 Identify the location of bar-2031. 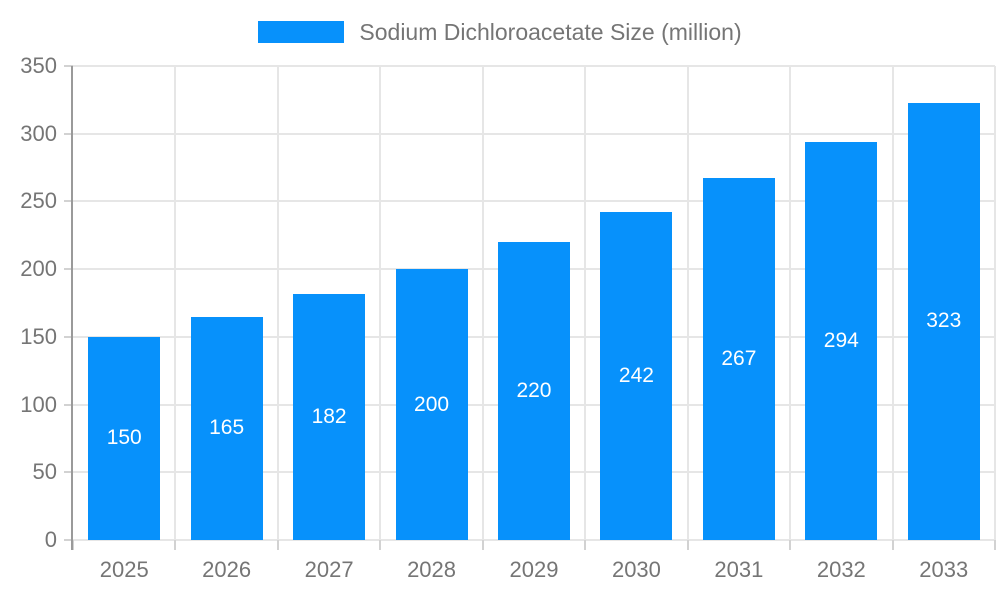
(738, 359).